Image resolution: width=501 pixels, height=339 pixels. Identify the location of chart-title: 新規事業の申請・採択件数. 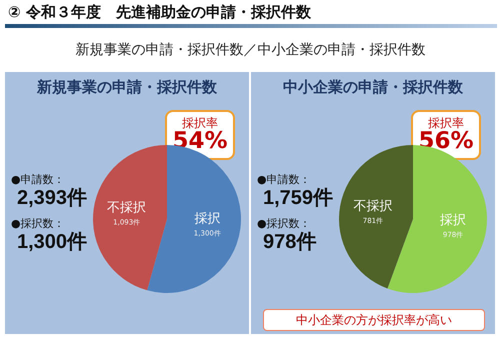
(127, 87).